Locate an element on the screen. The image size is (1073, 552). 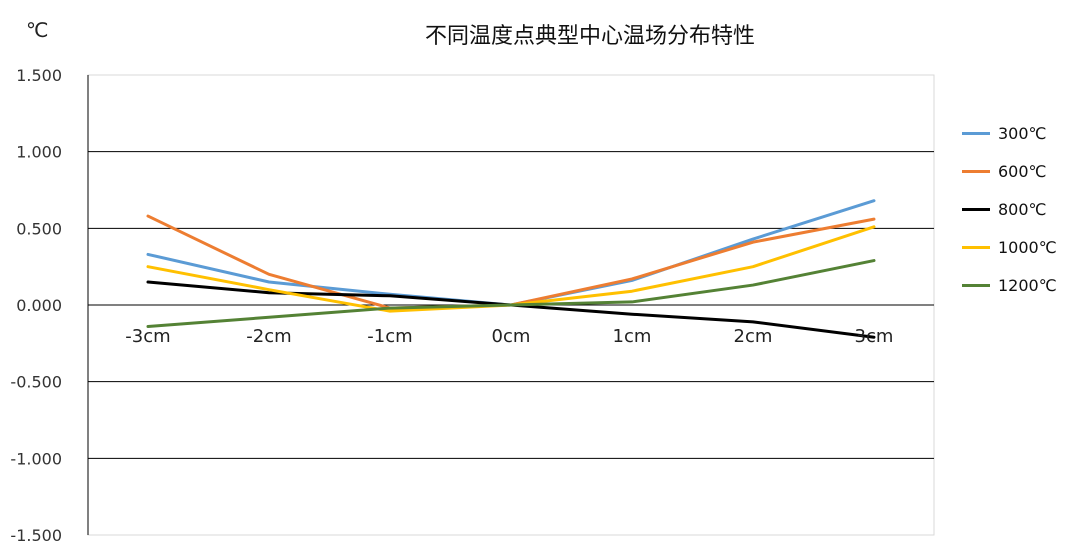
y-tick-label: 1.000 is located at coordinates (39, 152).